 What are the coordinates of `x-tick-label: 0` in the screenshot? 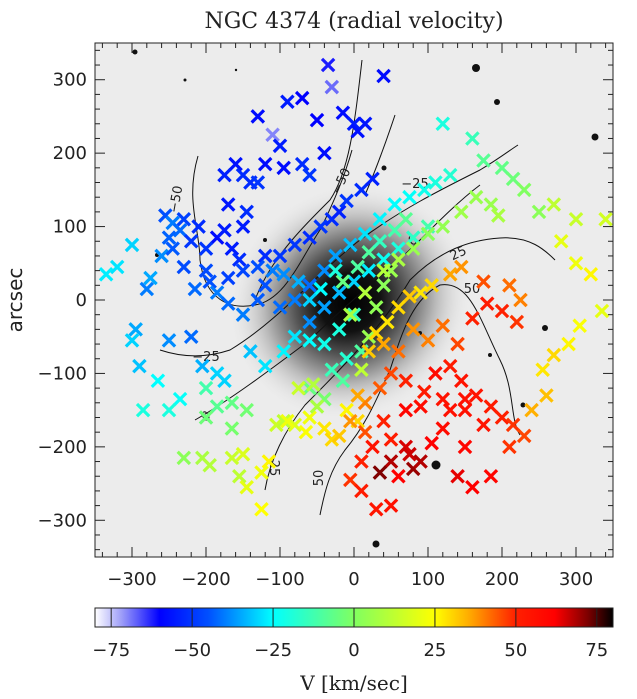 It's located at (353, 579).